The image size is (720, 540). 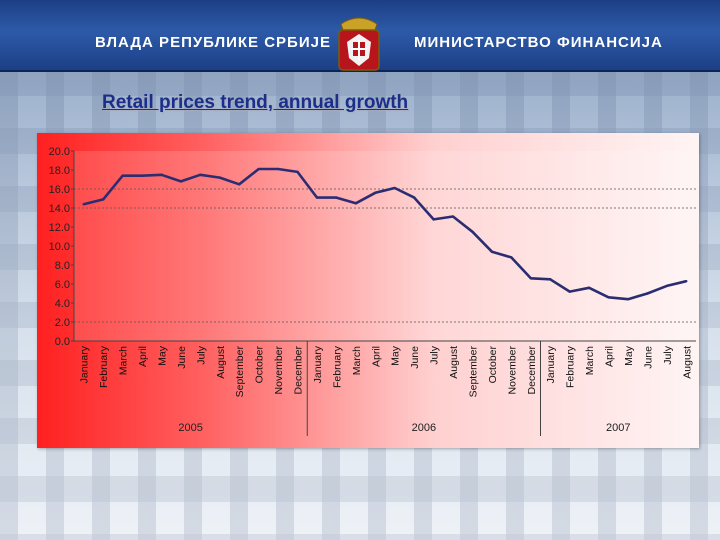 What do you see at coordinates (59, 228) in the screenshot?
I see `y-tick-label: 12.0` at bounding box center [59, 228].